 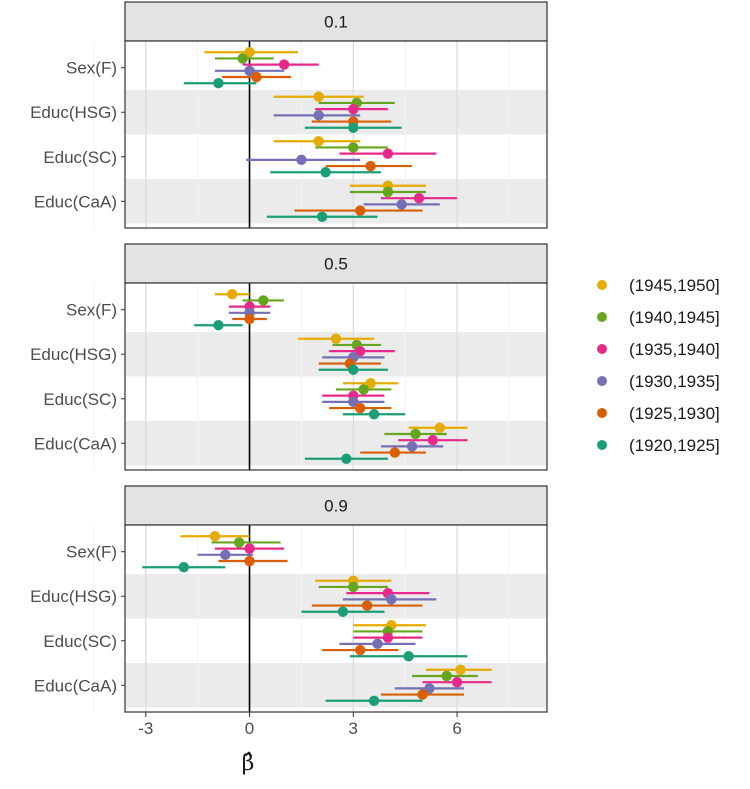 What do you see at coordinates (248, 763) in the screenshot?
I see `x-axis-label: β̂` at bounding box center [248, 763].